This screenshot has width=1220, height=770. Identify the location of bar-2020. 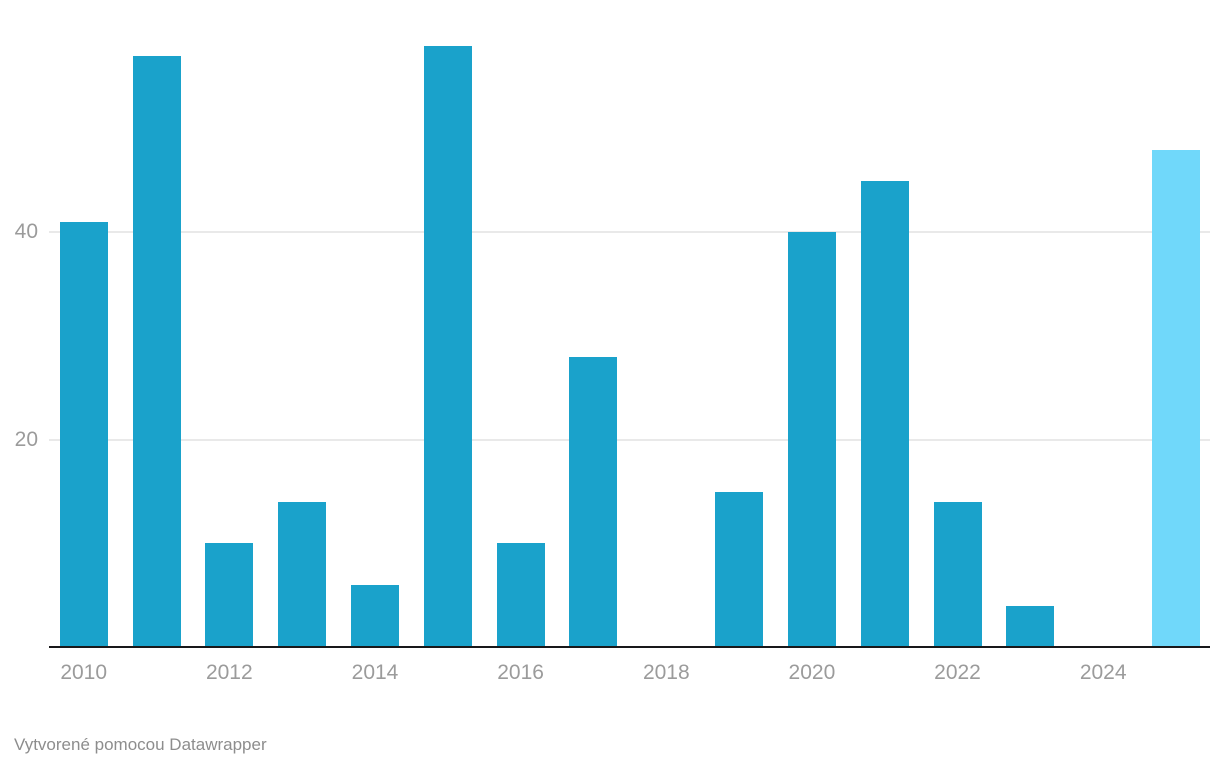
(811, 439).